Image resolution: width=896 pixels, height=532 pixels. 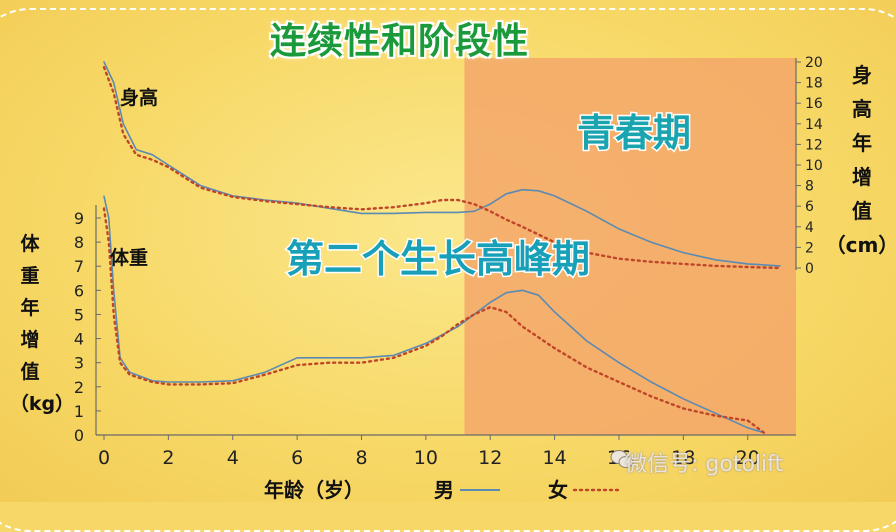 I want to click on right-axis-label-char: 值, so click(x=862, y=211).